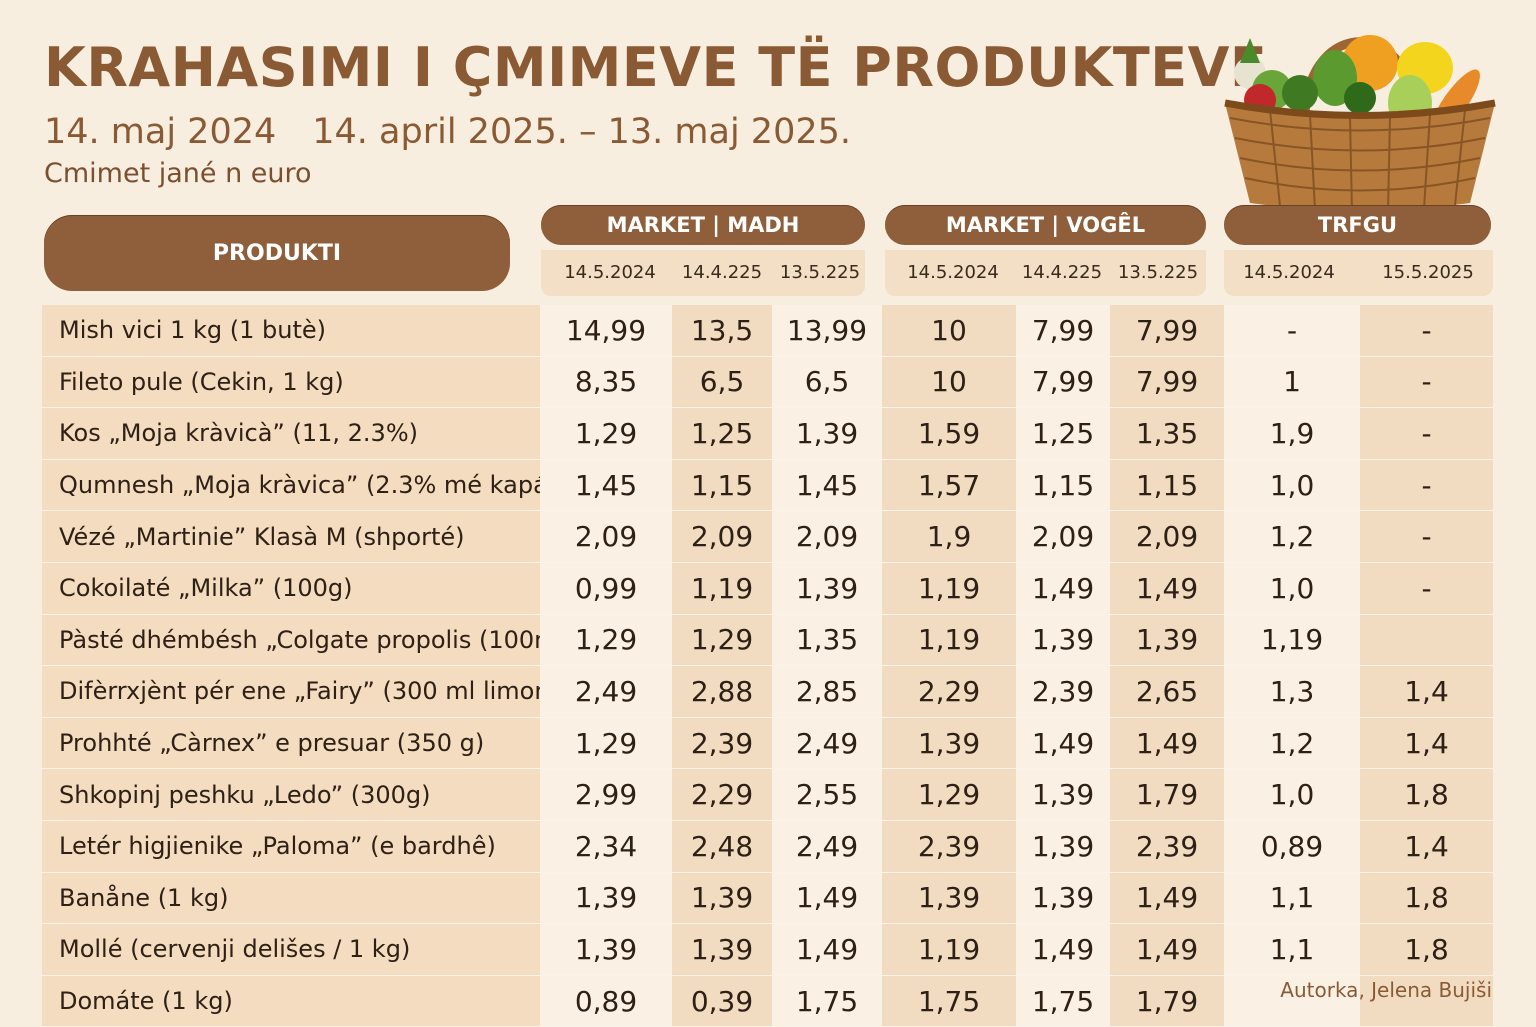  I want to click on price-cell: 1,79, so click(1167, 794).